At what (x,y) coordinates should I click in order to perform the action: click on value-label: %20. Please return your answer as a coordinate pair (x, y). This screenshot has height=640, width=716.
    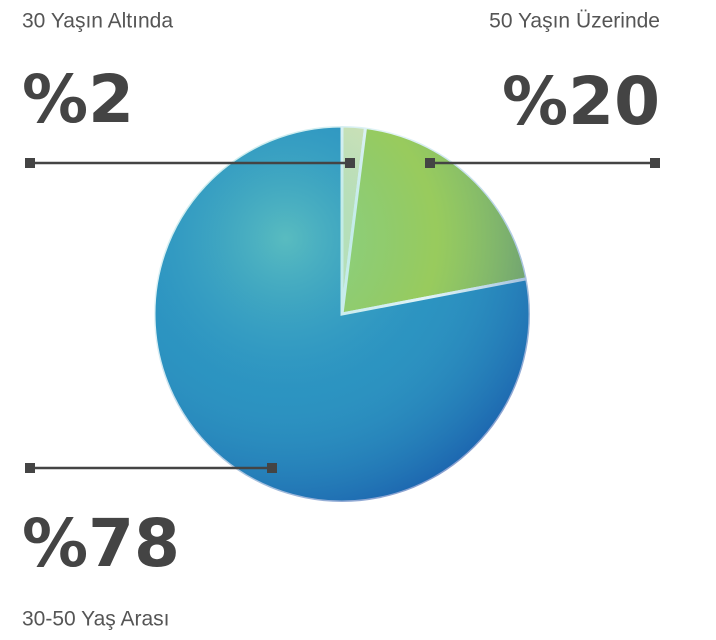
    Looking at the image, I should click on (581, 101).